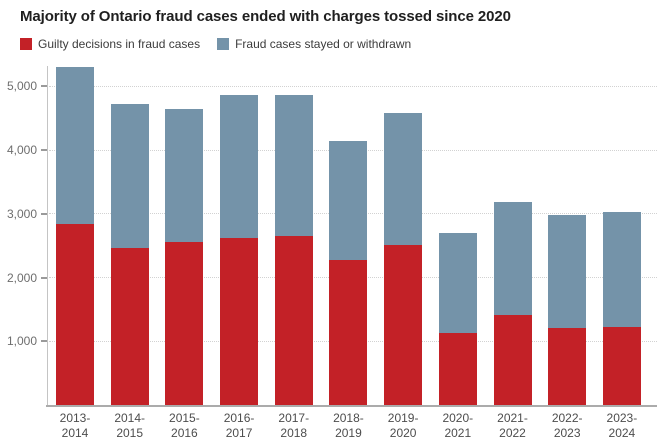 The image size is (660, 441). What do you see at coordinates (351, 406) in the screenshot?
I see `x-axis-baseline` at bounding box center [351, 406].